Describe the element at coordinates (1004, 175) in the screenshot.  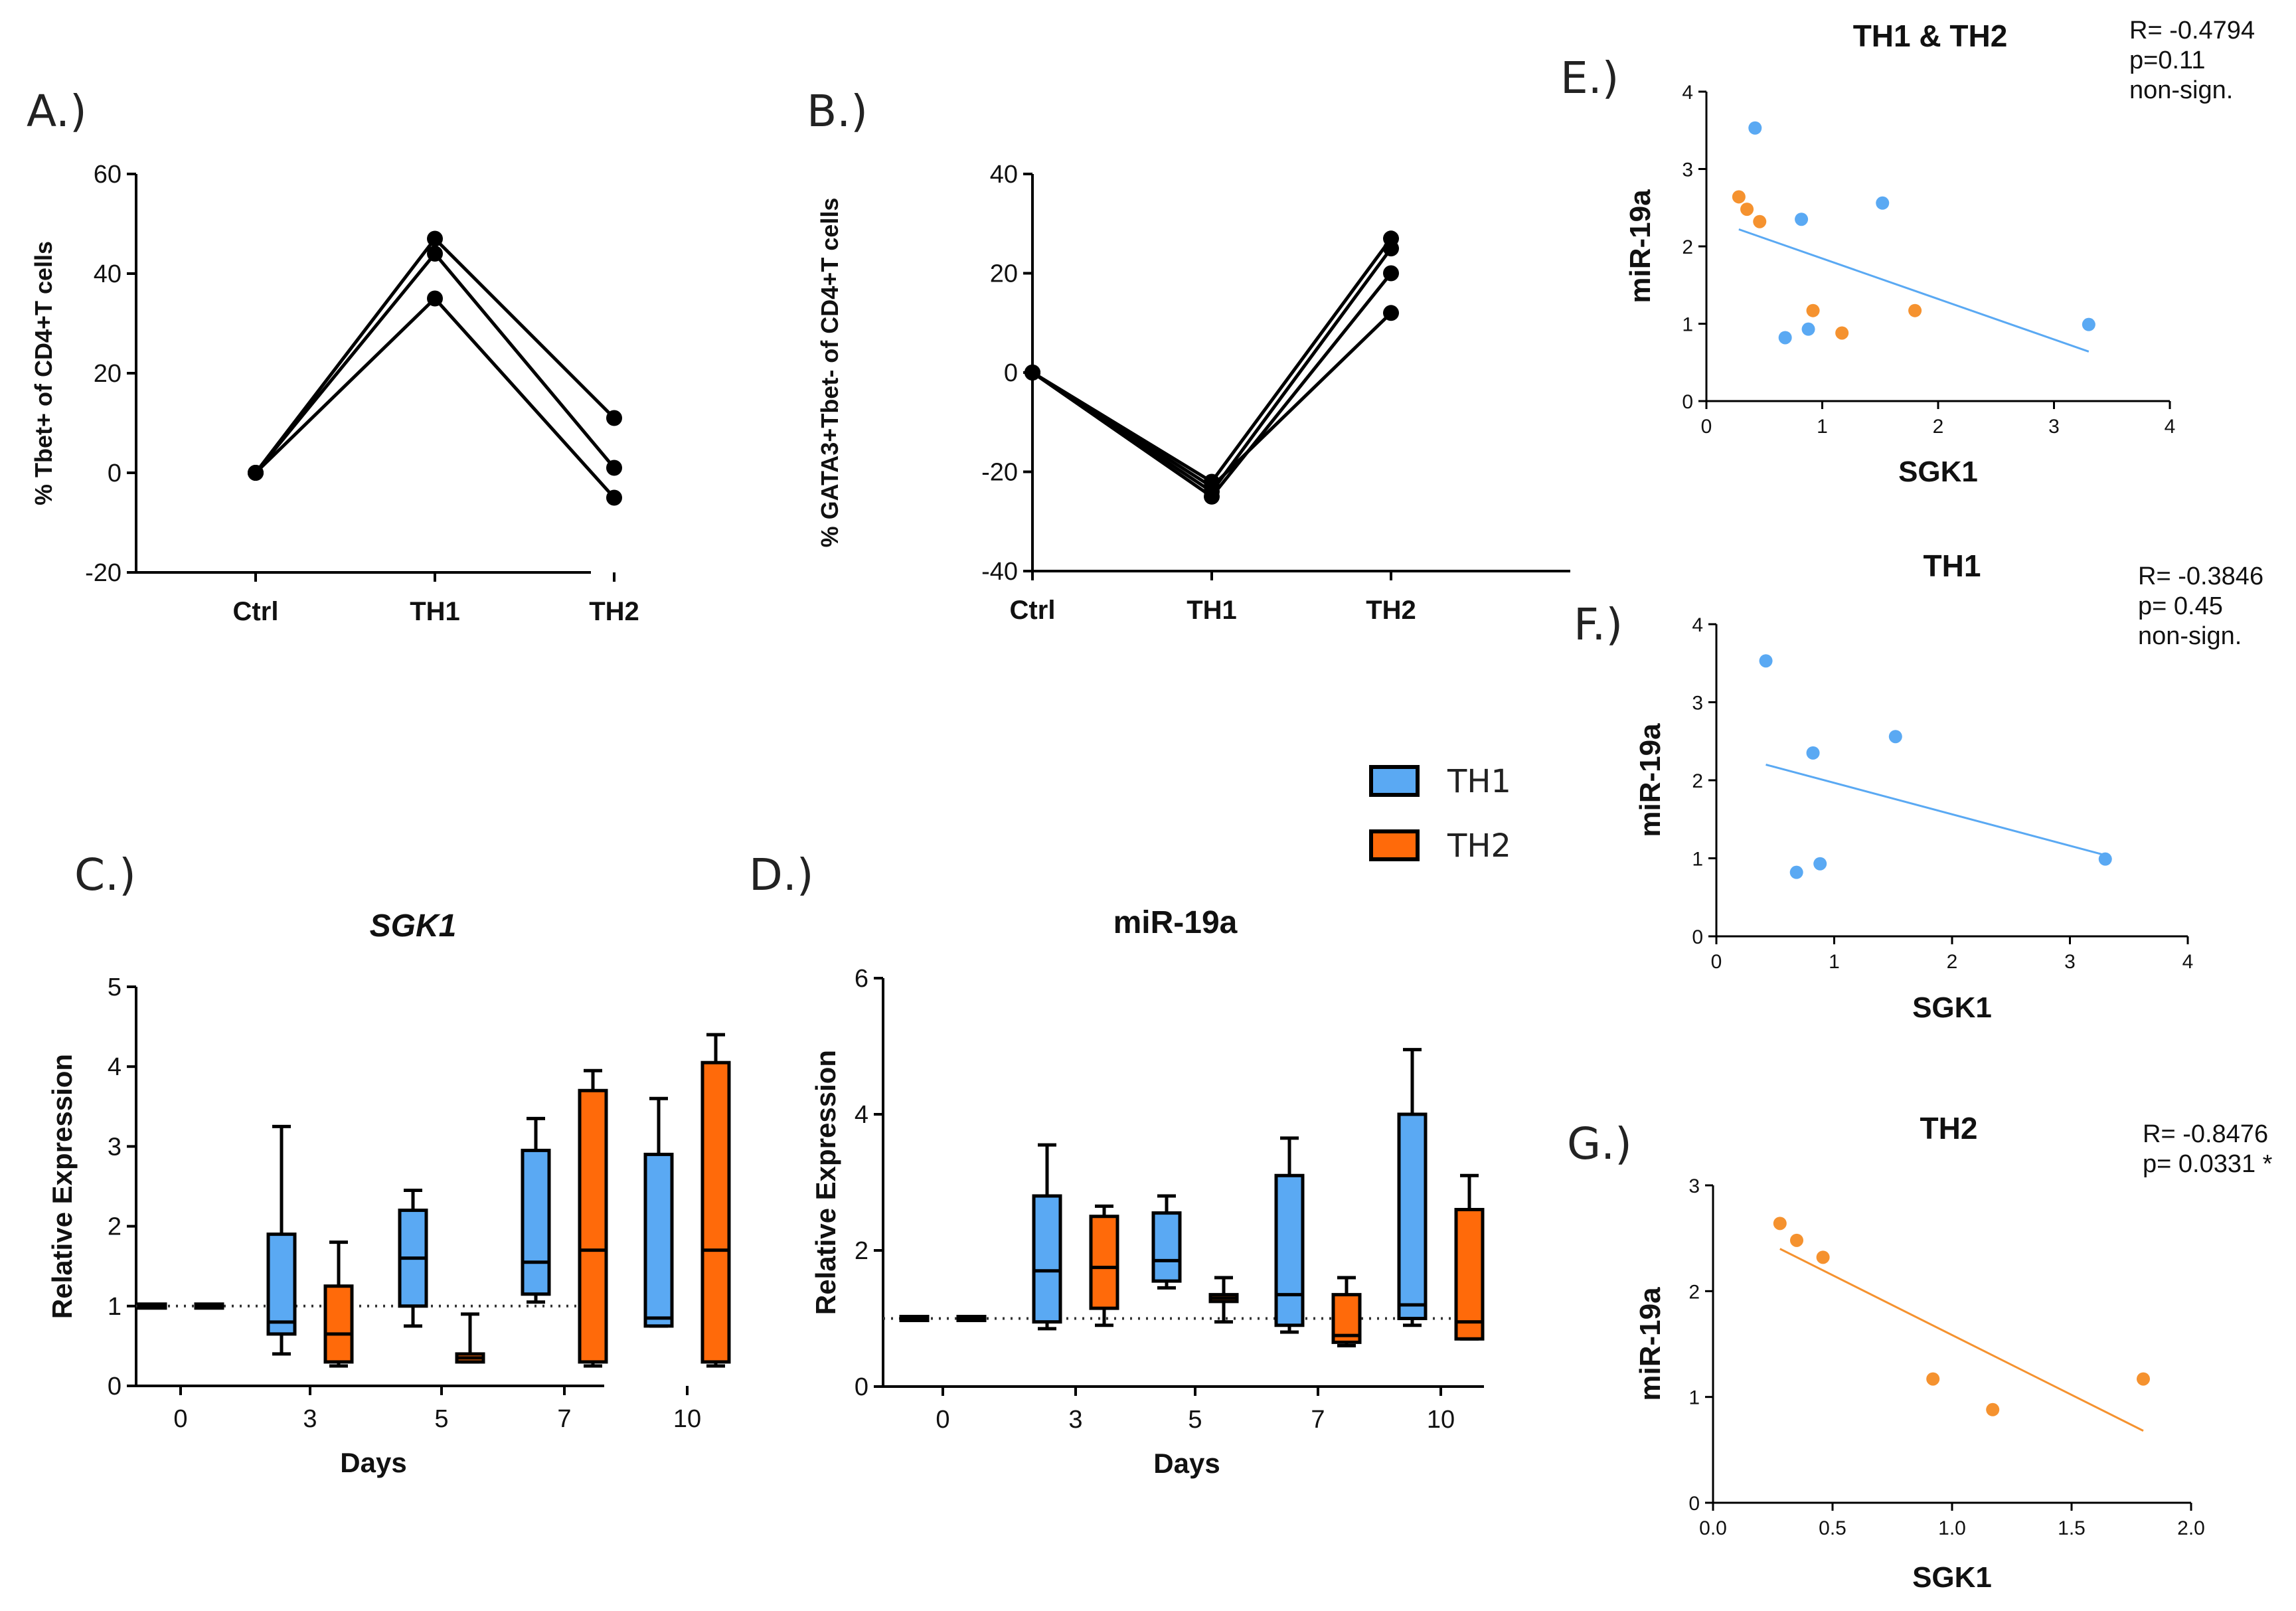
I see `y-tick-label: 40` at that location.